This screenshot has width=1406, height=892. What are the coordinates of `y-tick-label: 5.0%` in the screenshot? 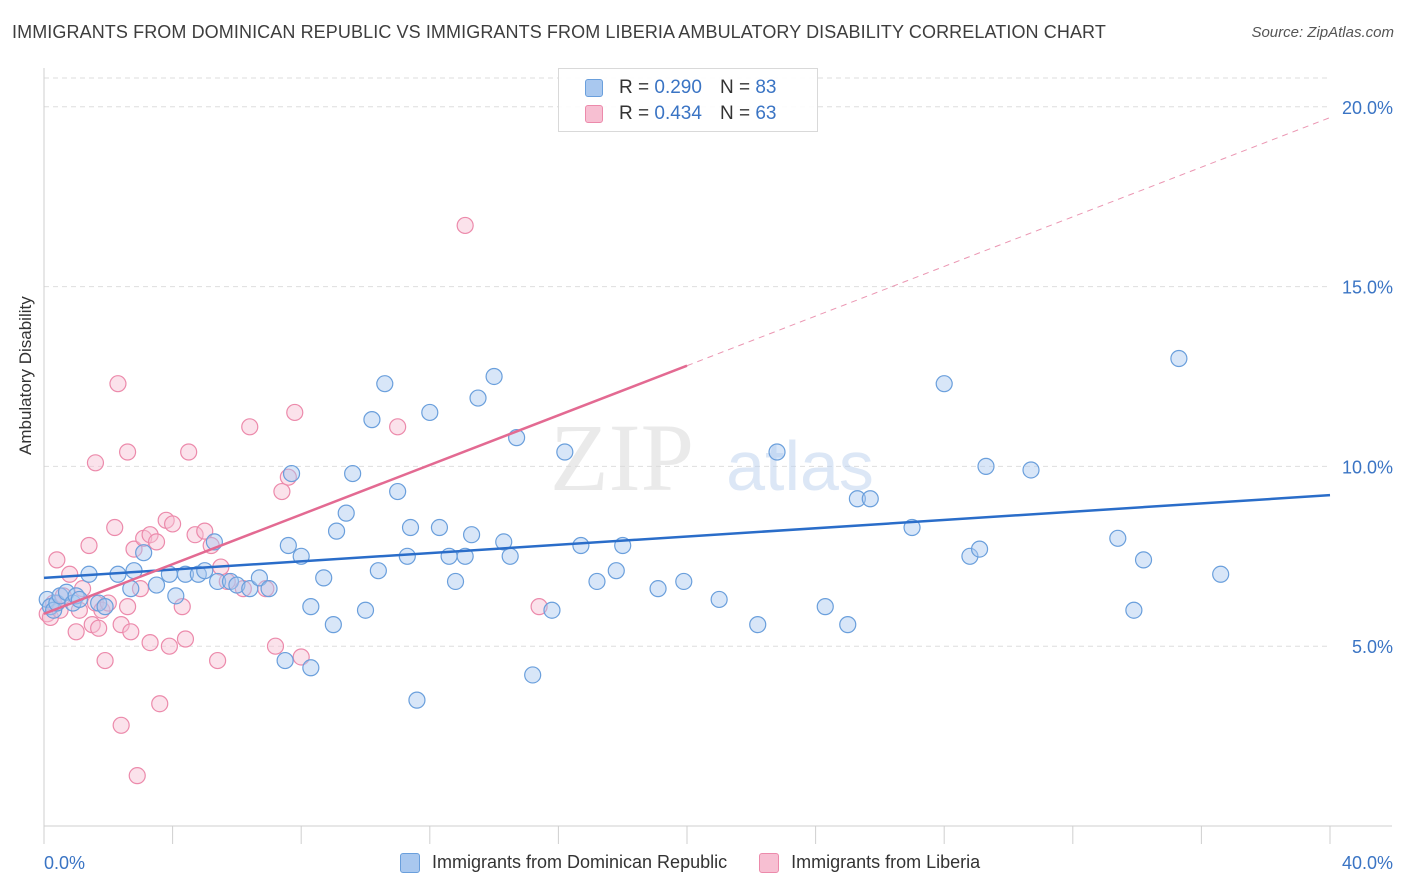 It's located at (1372, 647).